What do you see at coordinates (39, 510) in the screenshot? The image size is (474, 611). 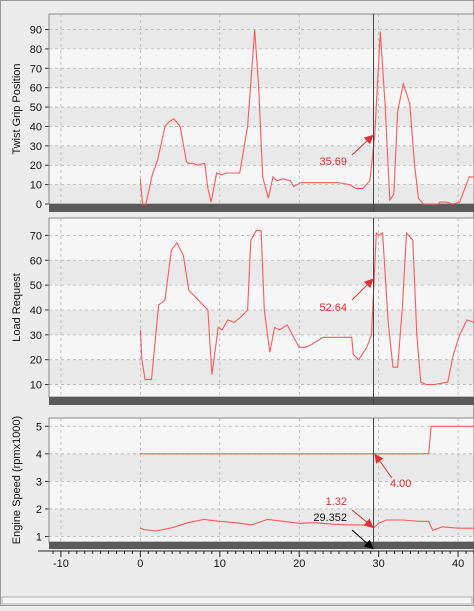 I see `y-tick-label: 2` at bounding box center [39, 510].